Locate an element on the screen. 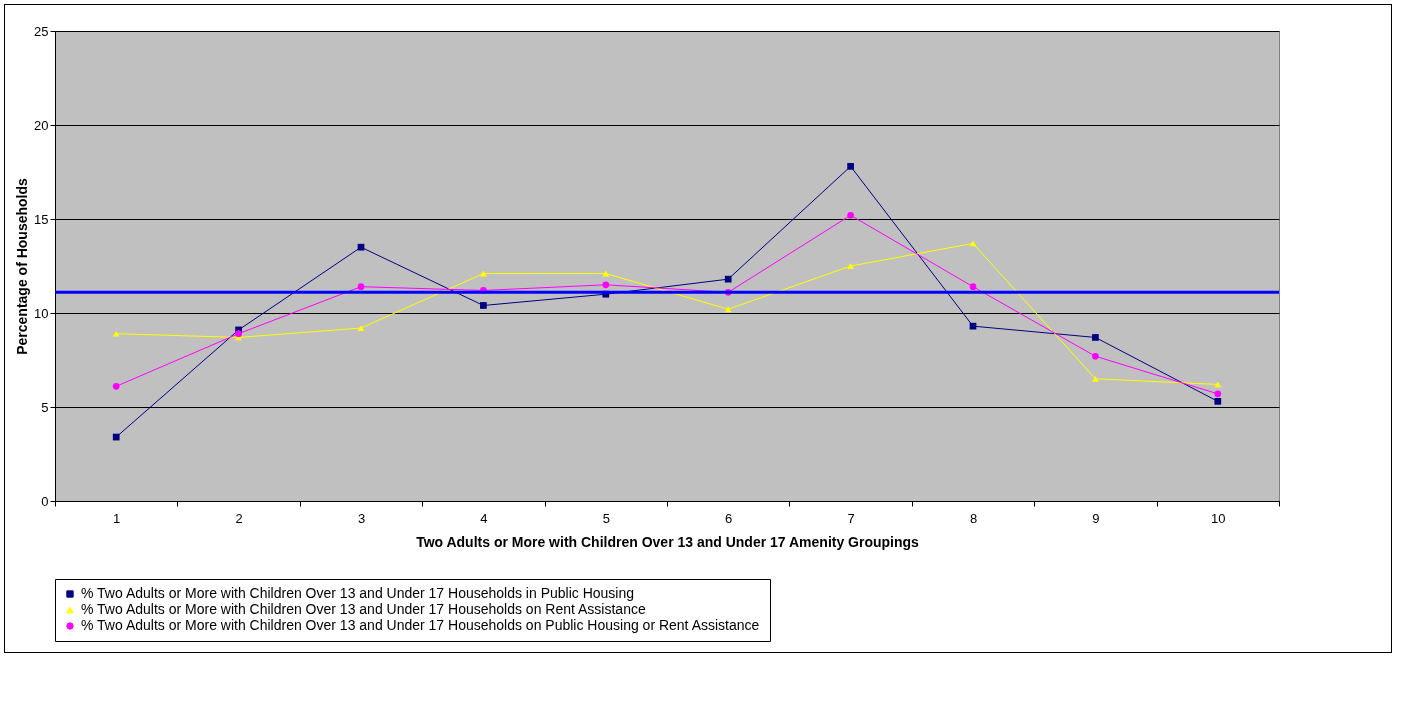  y-tick-label: 5 is located at coordinates (45, 407).